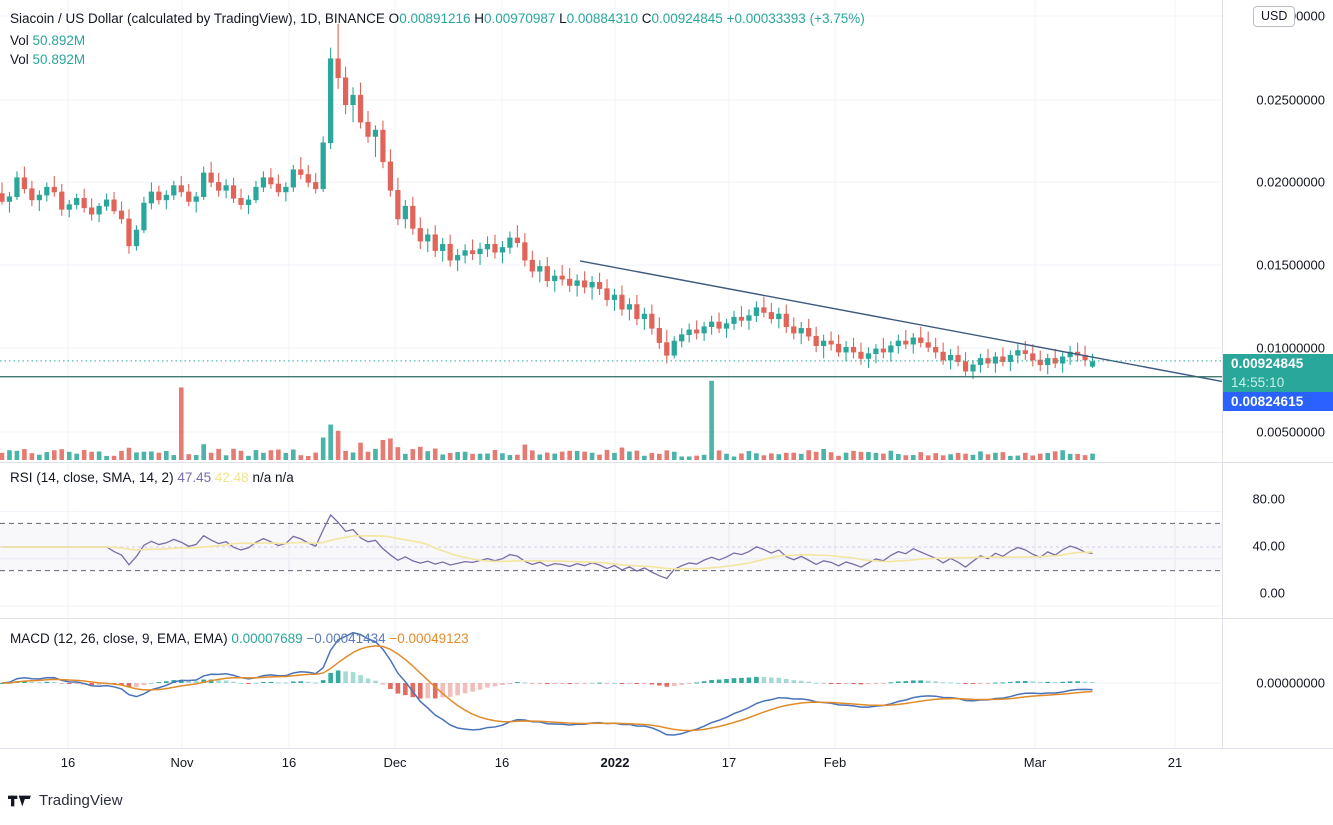 The image size is (1333, 825). I want to click on time-tick-4: 16, so click(502, 762).